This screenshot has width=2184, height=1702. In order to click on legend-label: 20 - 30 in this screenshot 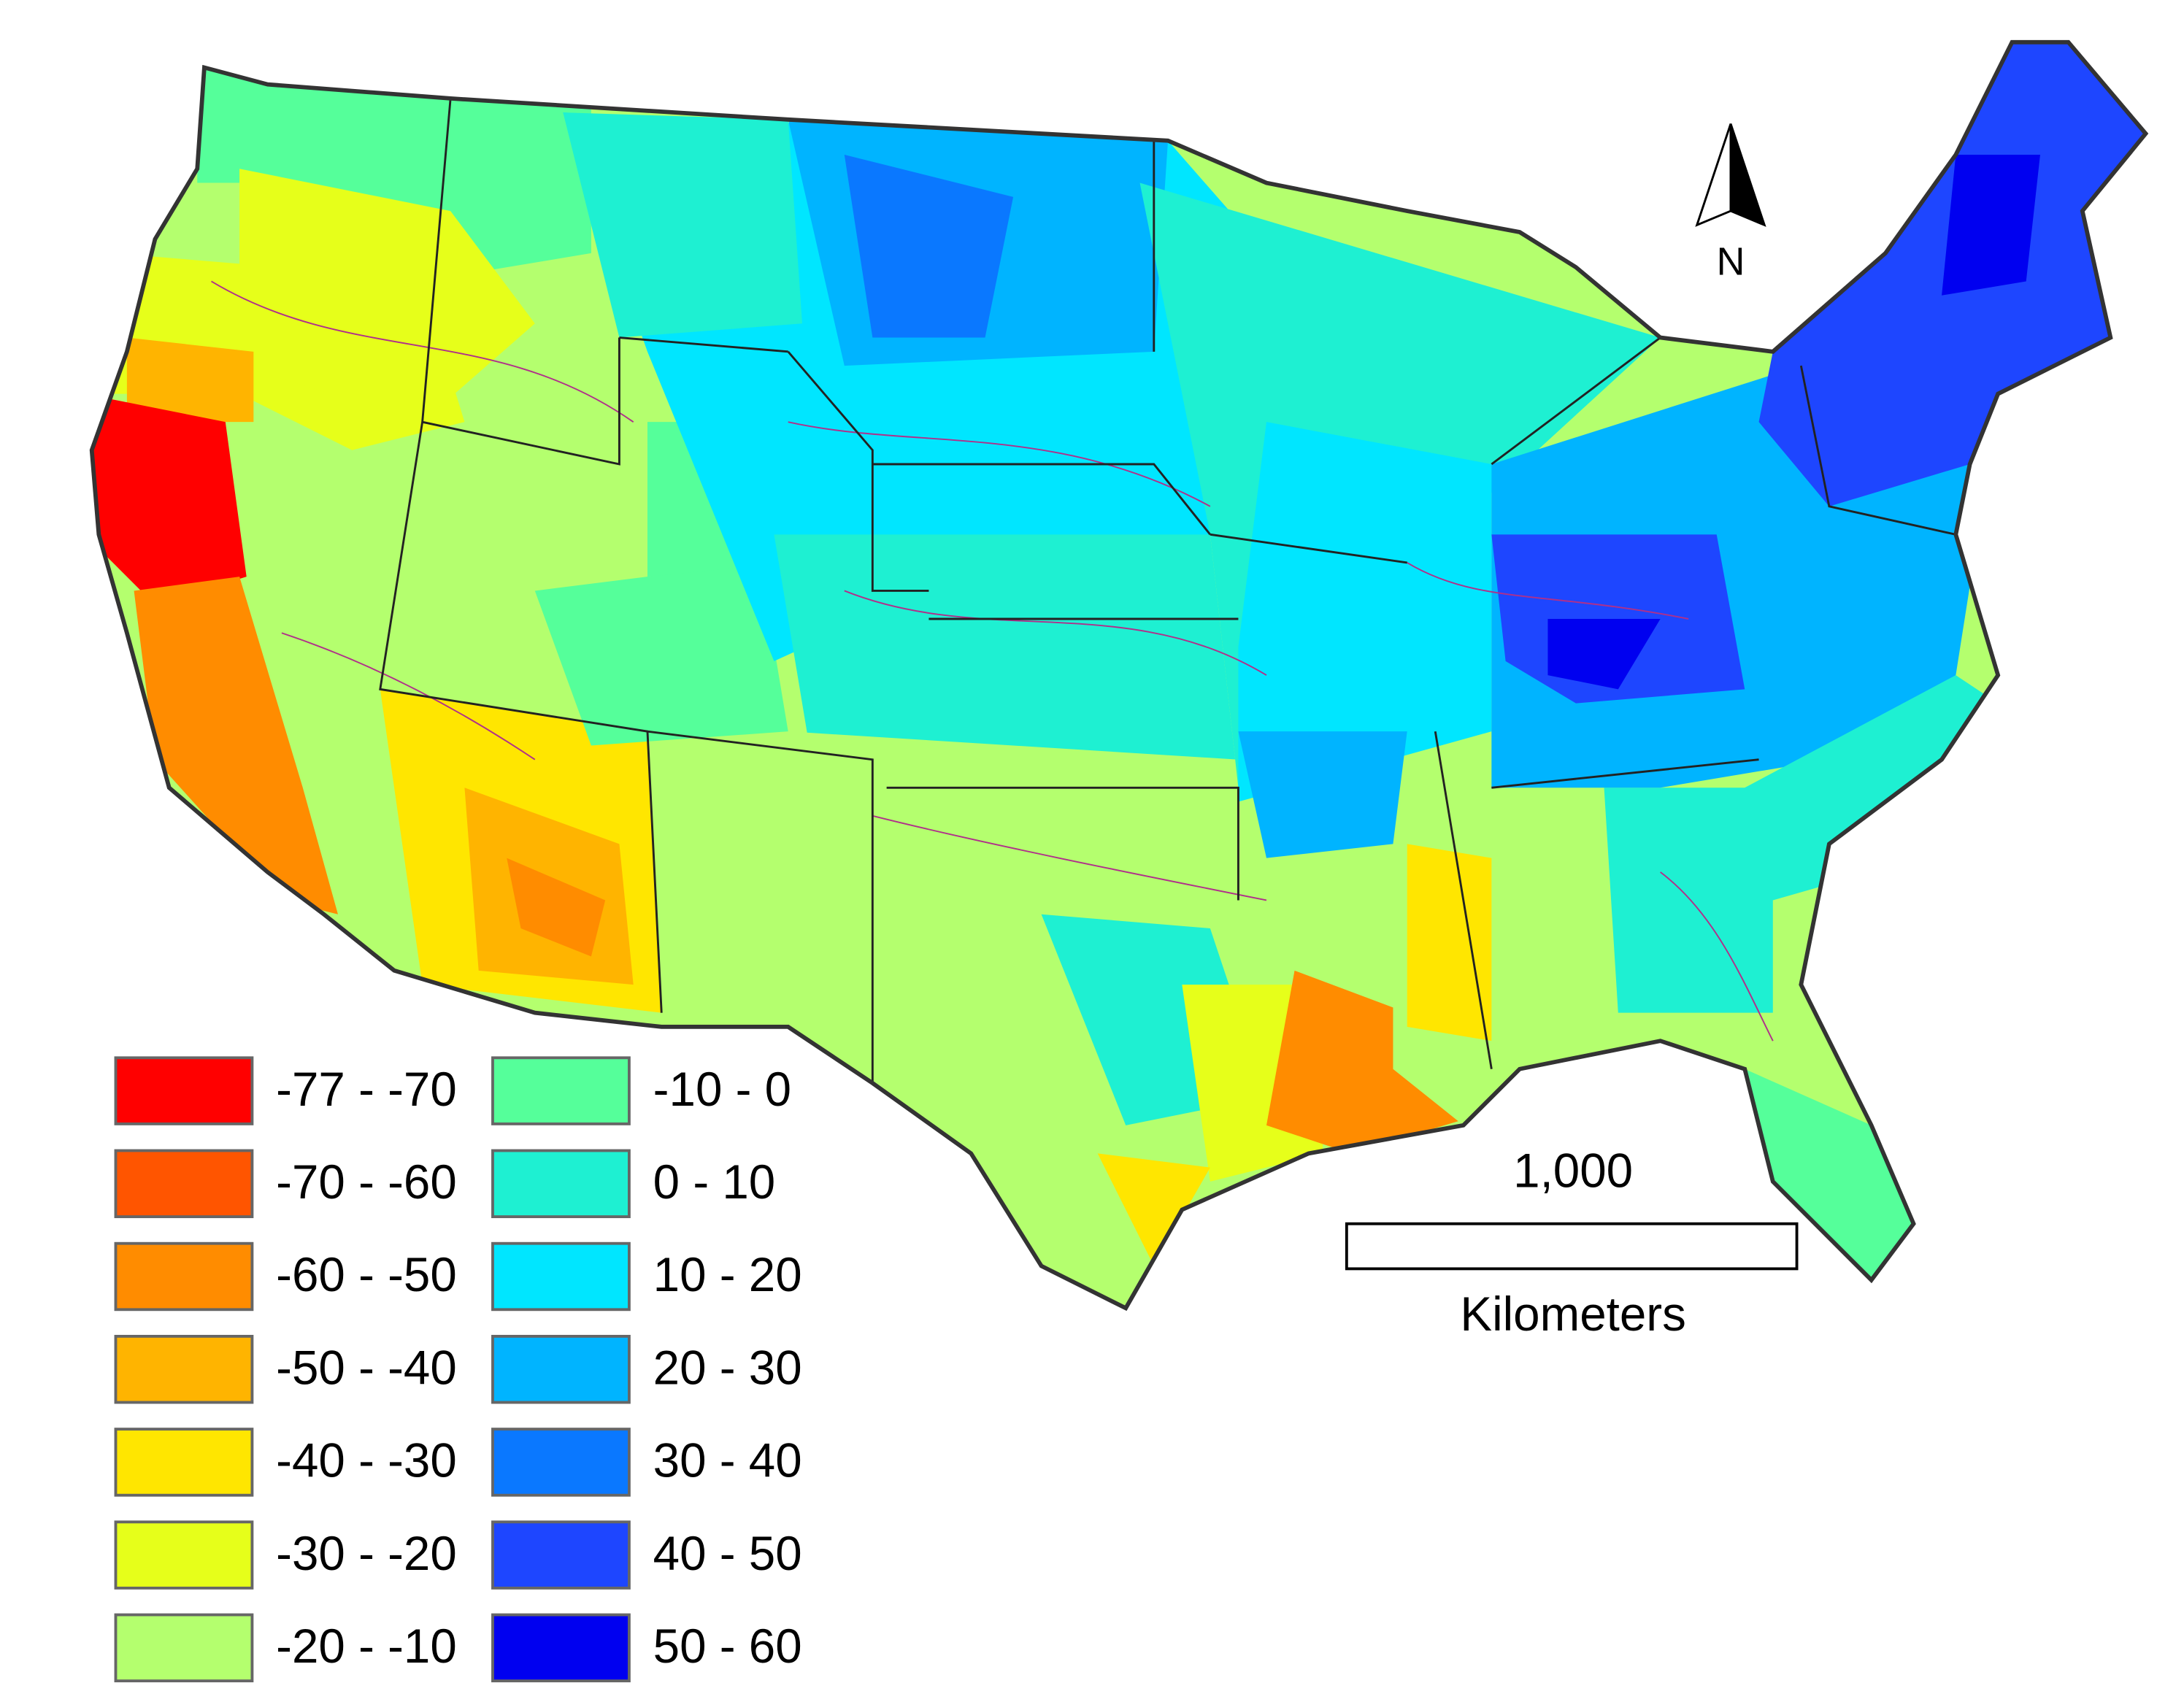, I will do `click(727, 1367)`.